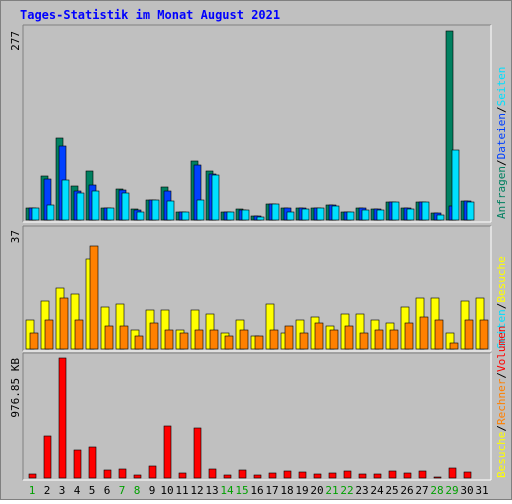  I want to click on x-tick-label-day-7: 7, so click(122, 490).